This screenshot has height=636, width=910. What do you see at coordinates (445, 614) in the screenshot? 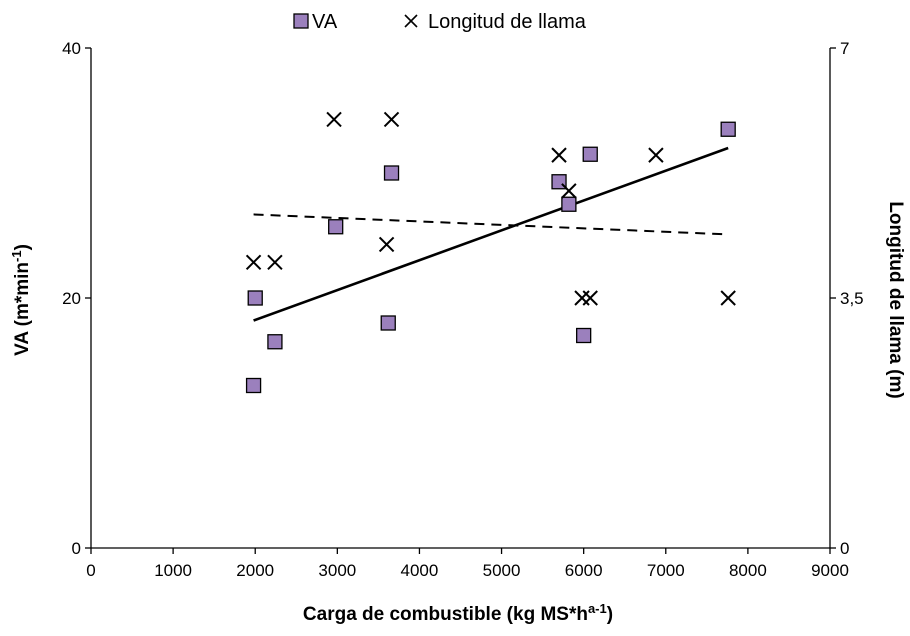
I see `x-axis-label-main: Carga de combustible (kg MS*h` at bounding box center [445, 614].